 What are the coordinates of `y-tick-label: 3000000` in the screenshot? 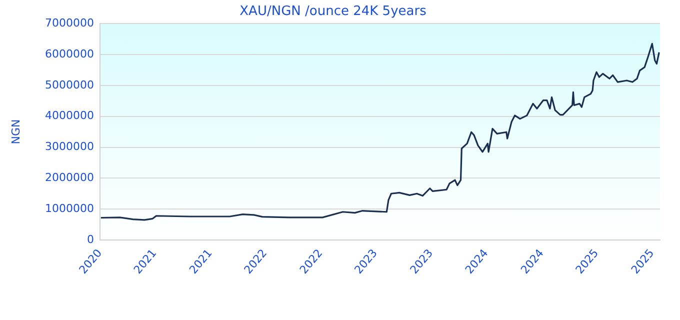 It's located at (69, 147).